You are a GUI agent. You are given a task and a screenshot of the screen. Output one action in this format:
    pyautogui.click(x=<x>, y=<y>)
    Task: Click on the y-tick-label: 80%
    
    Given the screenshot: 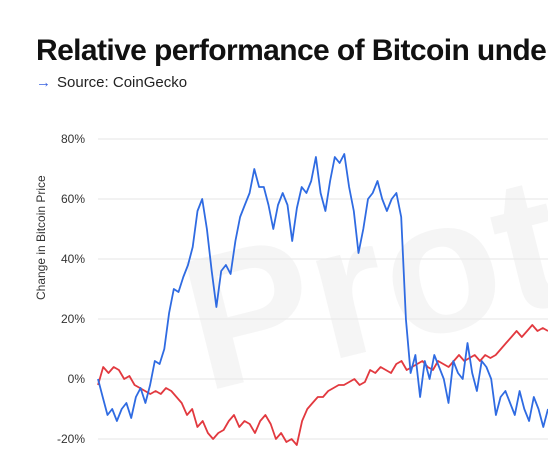 What is the action you would take?
    pyautogui.click(x=73, y=139)
    